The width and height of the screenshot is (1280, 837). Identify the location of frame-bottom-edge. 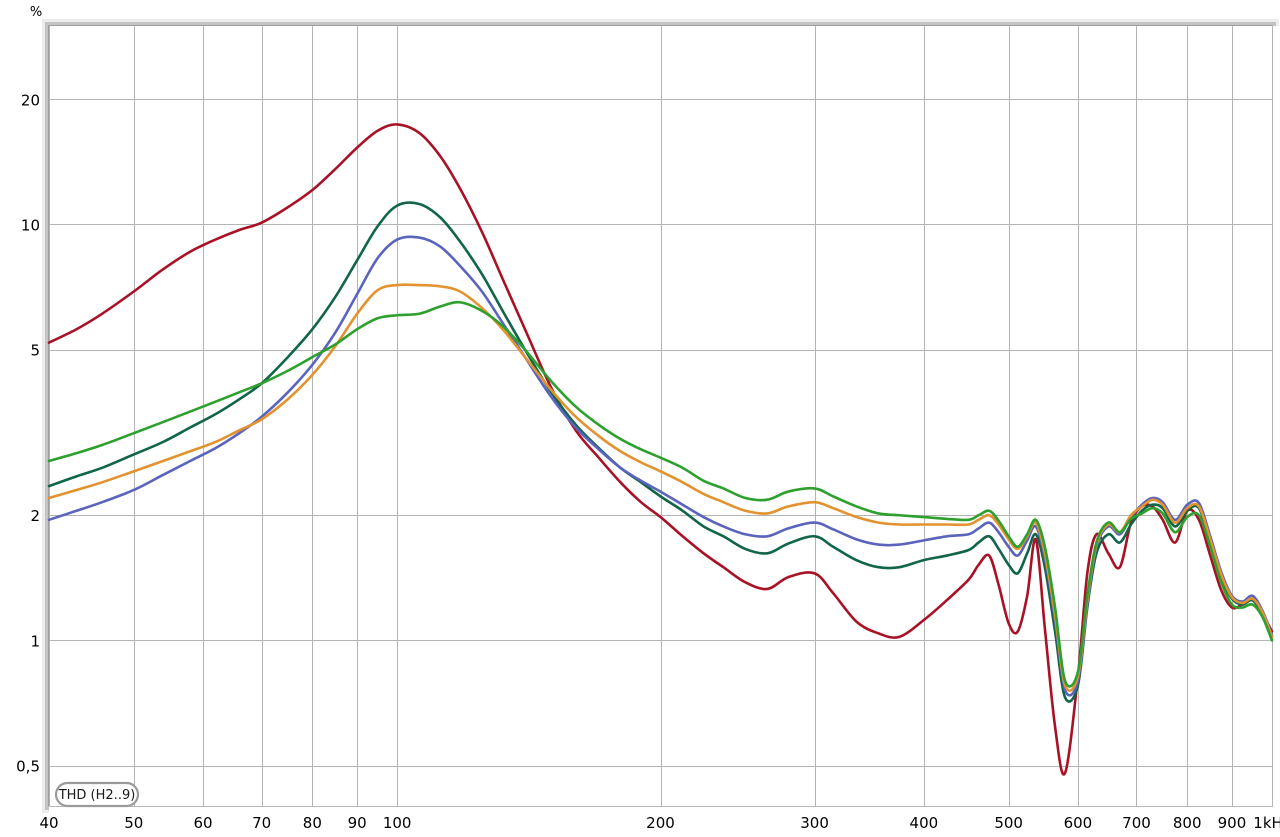
(660, 806).